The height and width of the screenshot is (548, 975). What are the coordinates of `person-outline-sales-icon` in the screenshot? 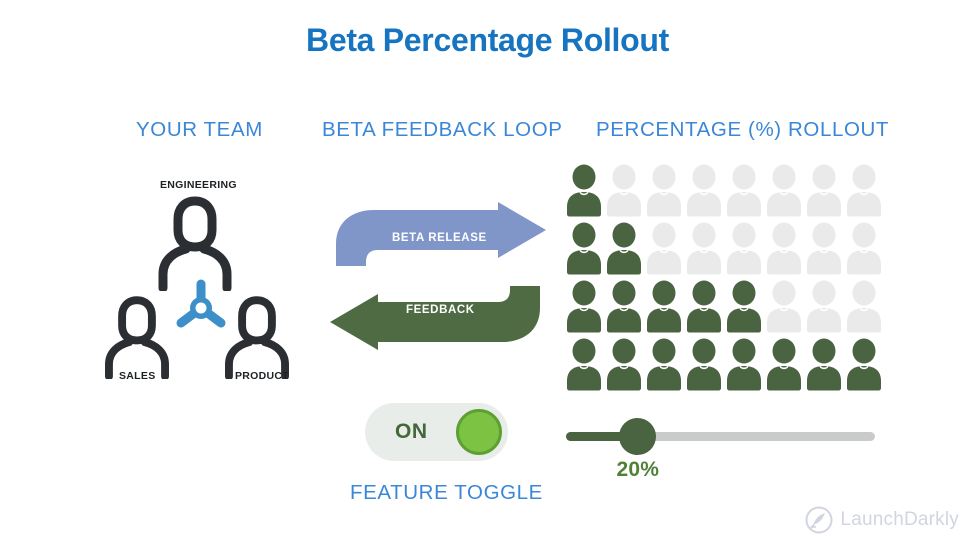 It's located at (137, 337).